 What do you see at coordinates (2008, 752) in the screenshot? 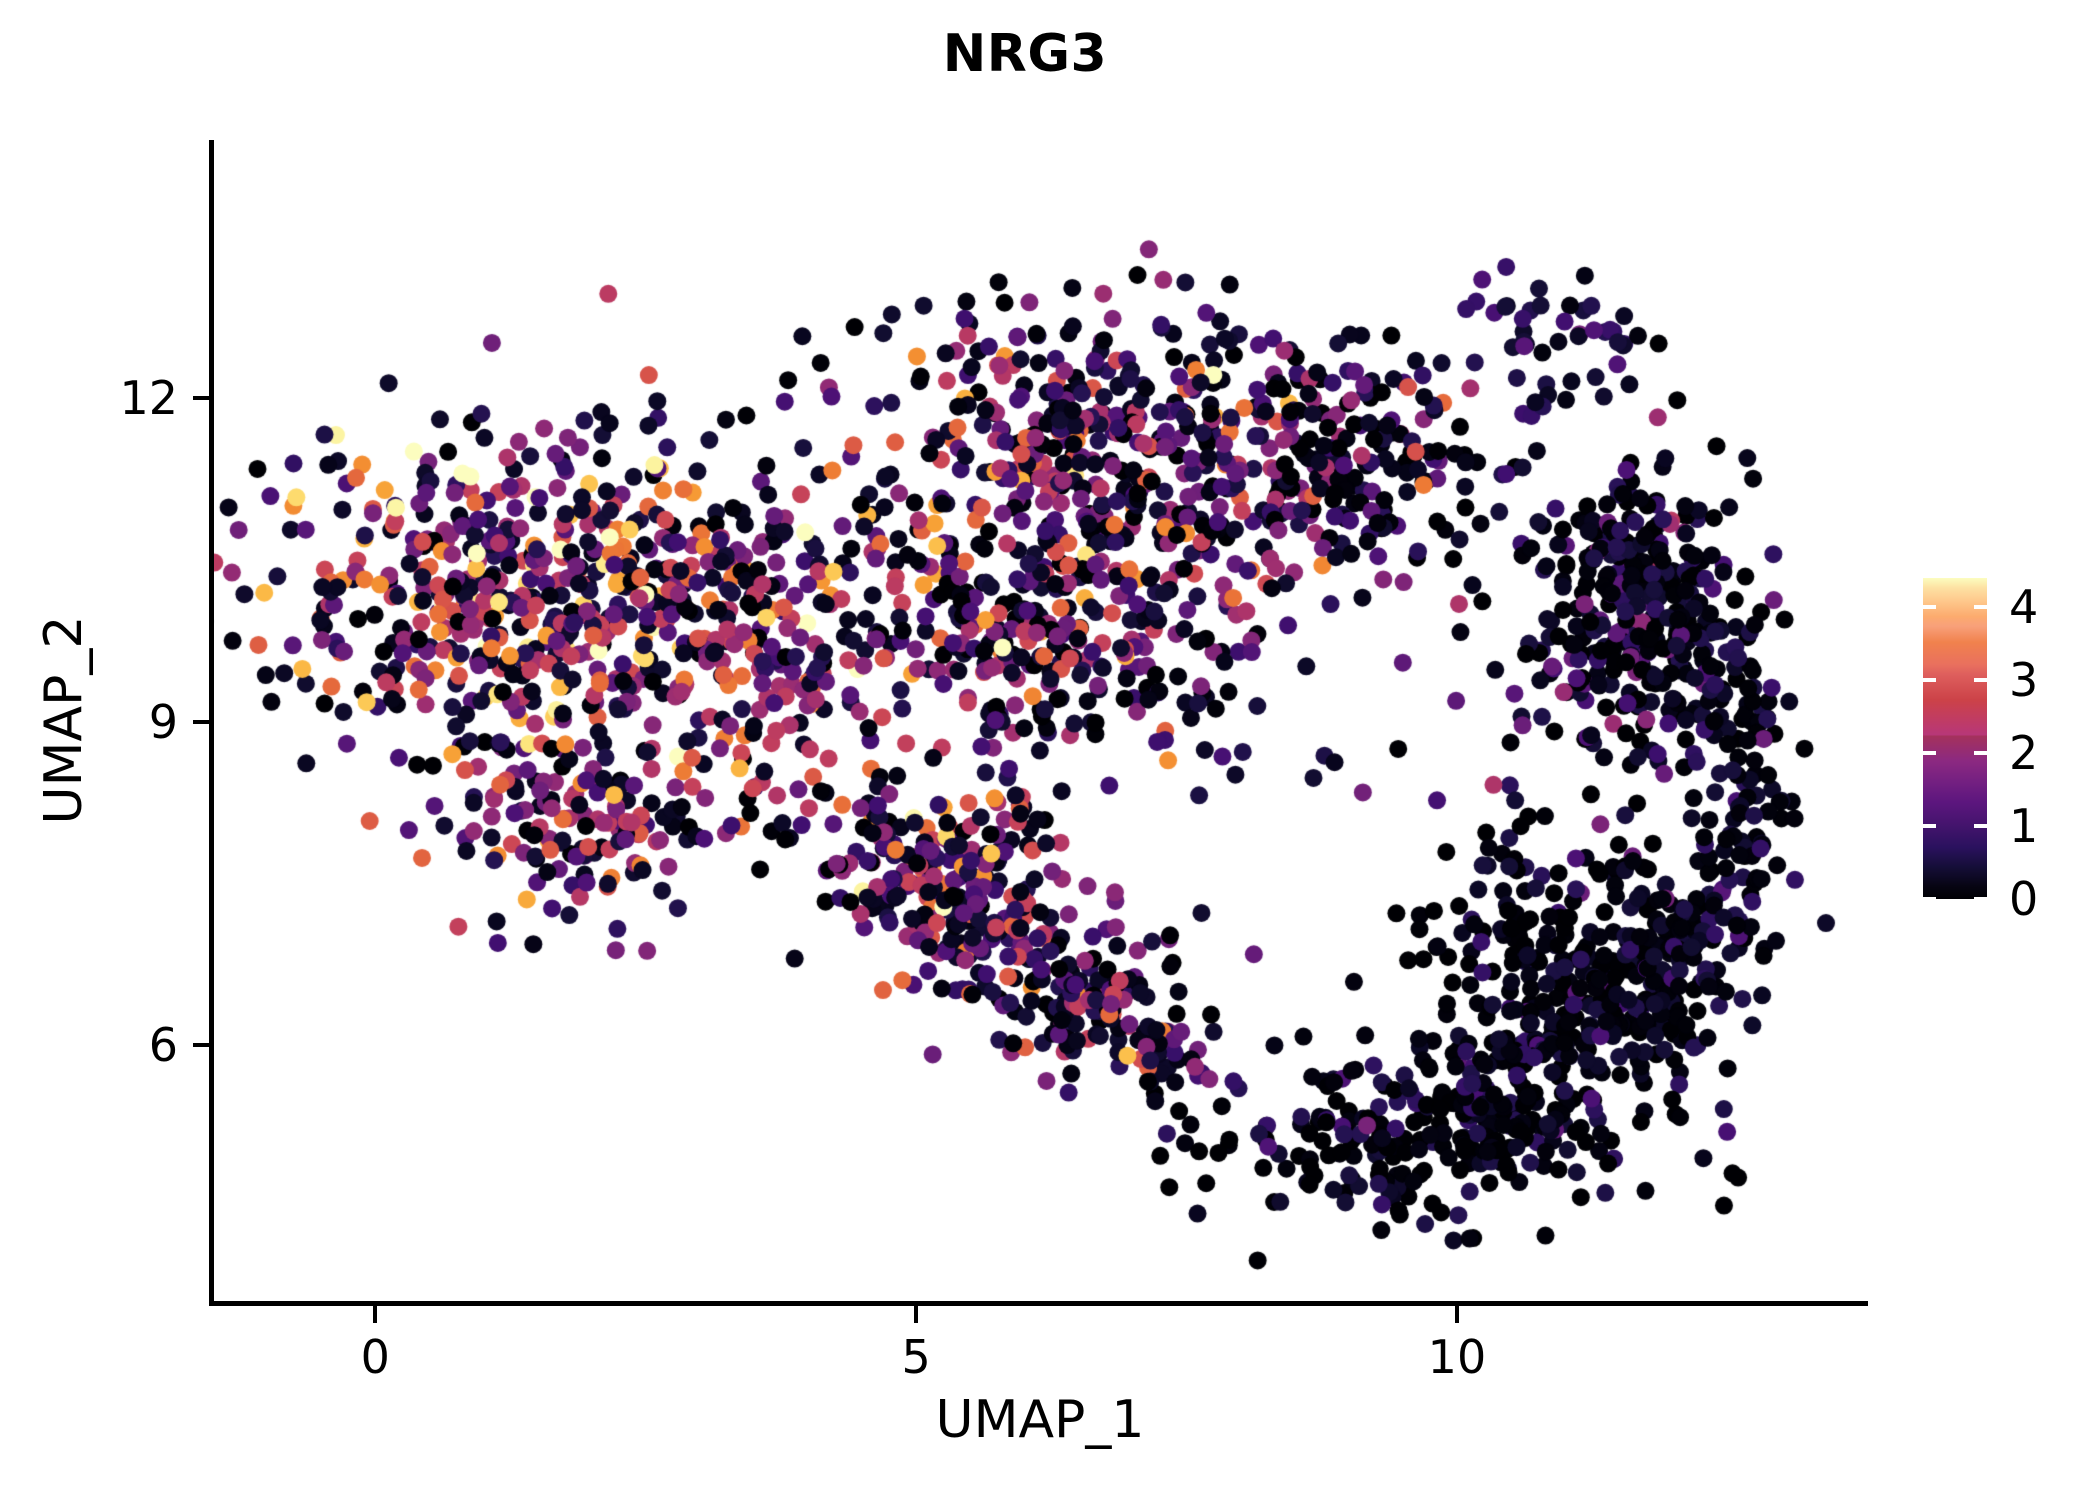
I see `colorbar-legend: 4 3 2 1 0` at bounding box center [2008, 752].